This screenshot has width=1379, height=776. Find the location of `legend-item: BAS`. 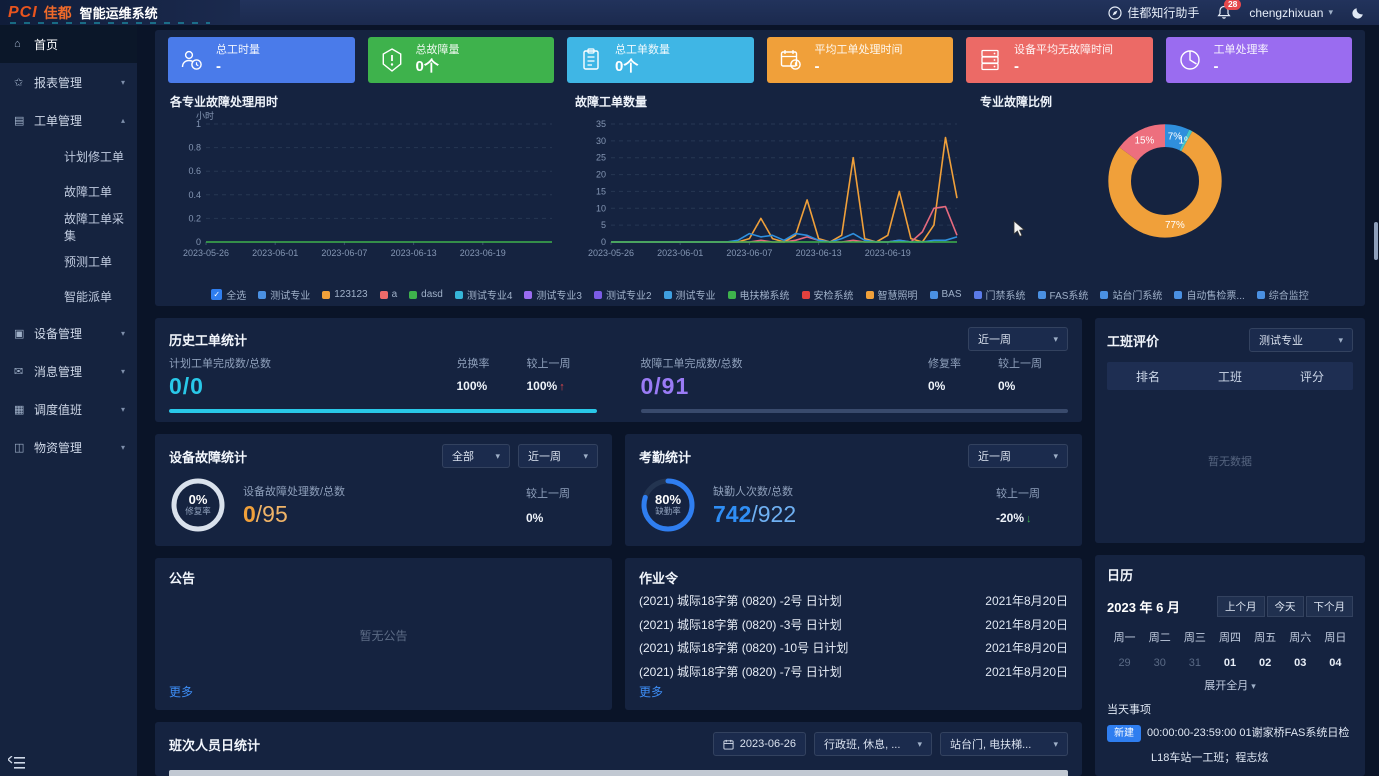

legend-item: BAS is located at coordinates (945, 294).